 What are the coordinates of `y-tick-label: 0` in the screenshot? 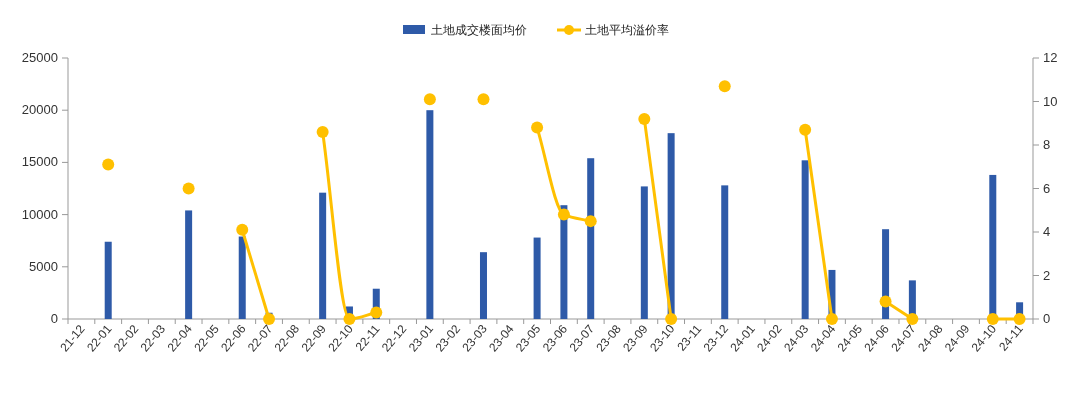 It's located at (54, 318).